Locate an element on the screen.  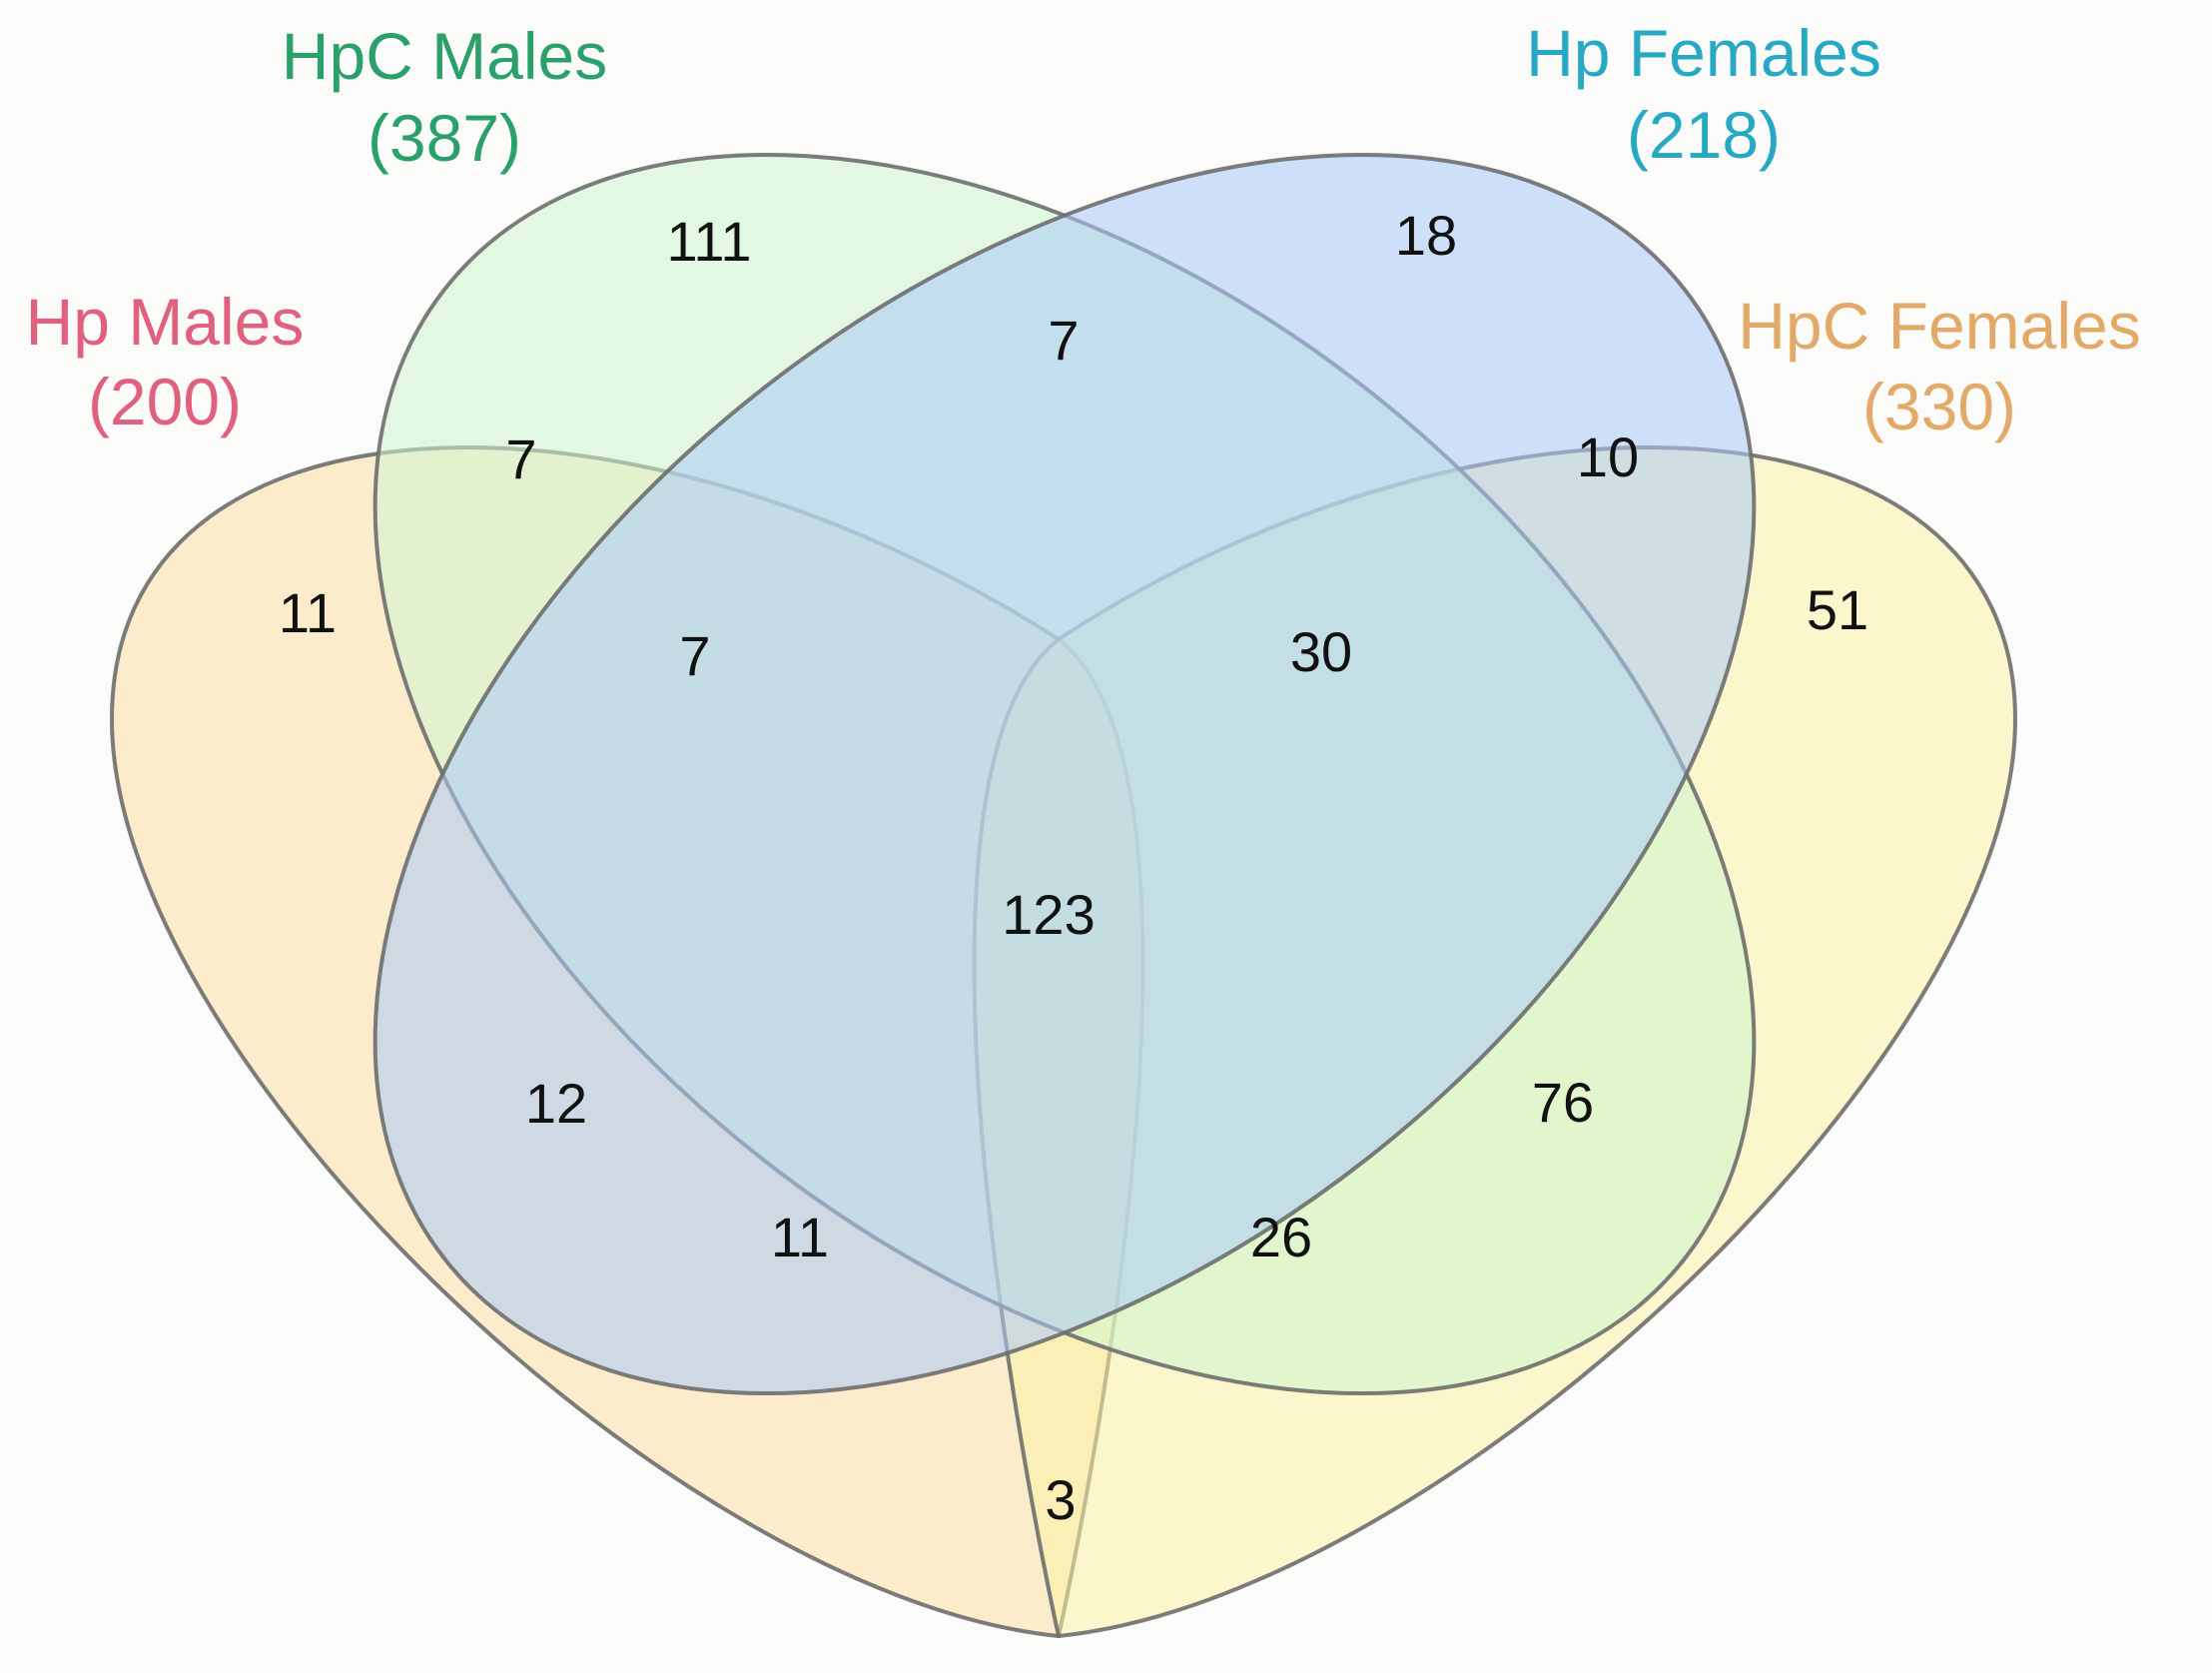
hp-females-label: Hp Females is located at coordinates (1703, 53).